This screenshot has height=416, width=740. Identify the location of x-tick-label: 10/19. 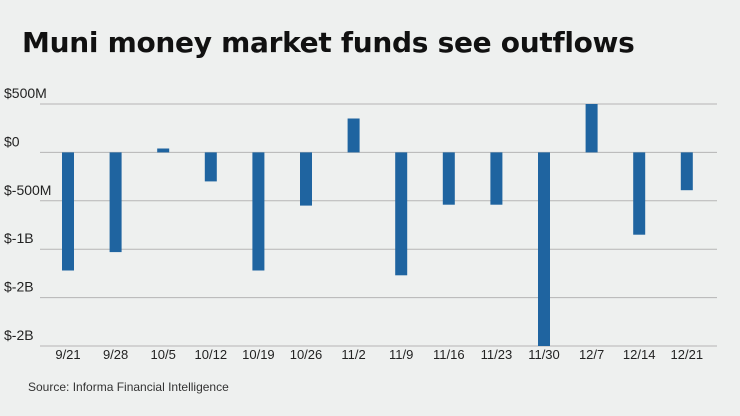
(258, 354).